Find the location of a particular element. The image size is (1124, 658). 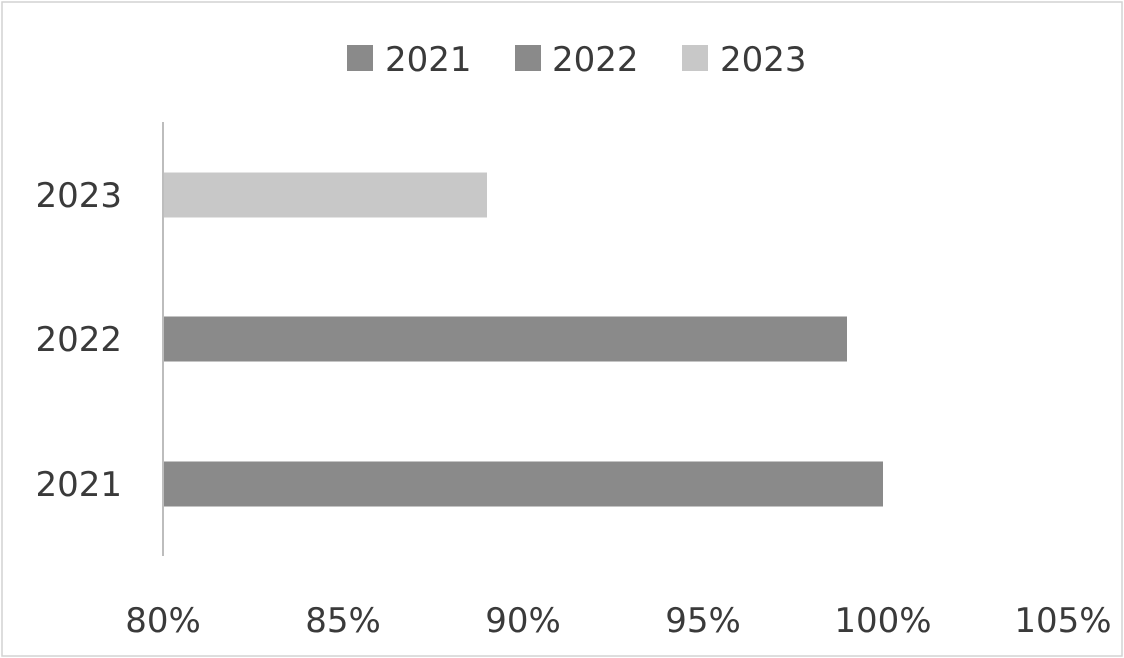

x-tick-label: 105% is located at coordinates (1062, 621).